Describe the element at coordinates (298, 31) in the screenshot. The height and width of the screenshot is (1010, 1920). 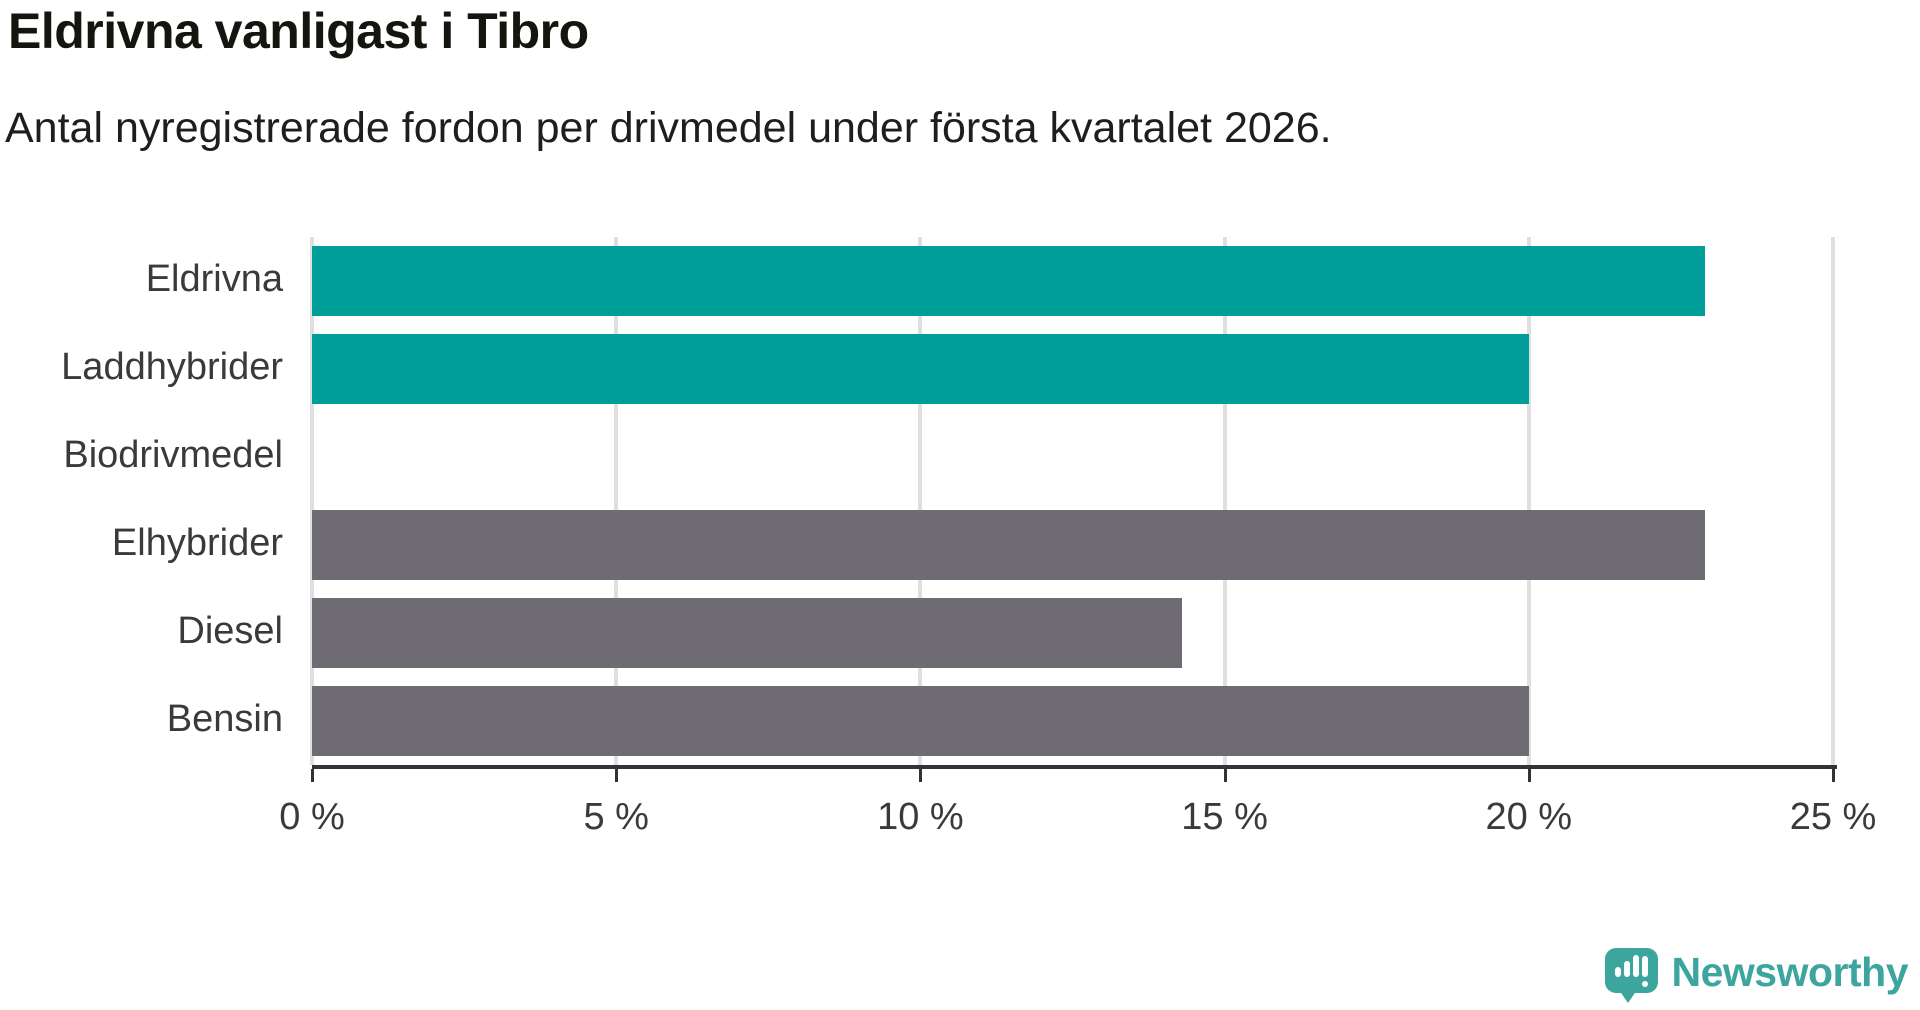
I see `chart-title: Eldrivna vanligast i Tibro` at that location.